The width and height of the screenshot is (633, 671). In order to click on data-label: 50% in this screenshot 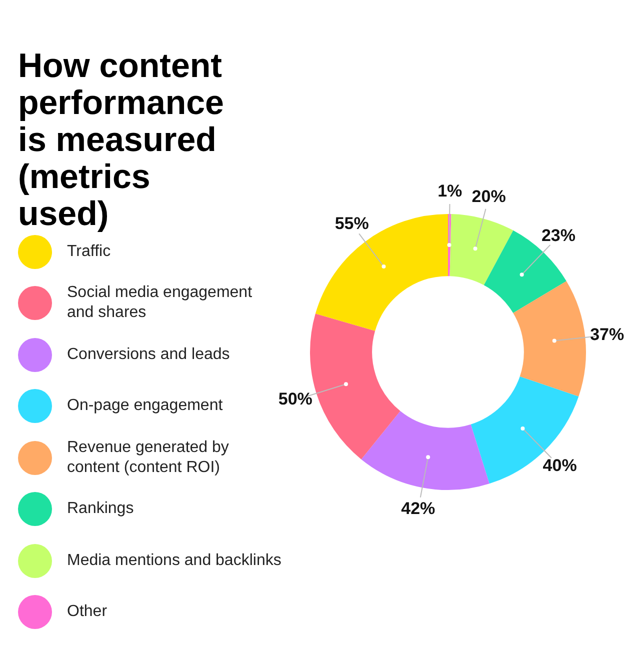, I will do `click(295, 399)`.